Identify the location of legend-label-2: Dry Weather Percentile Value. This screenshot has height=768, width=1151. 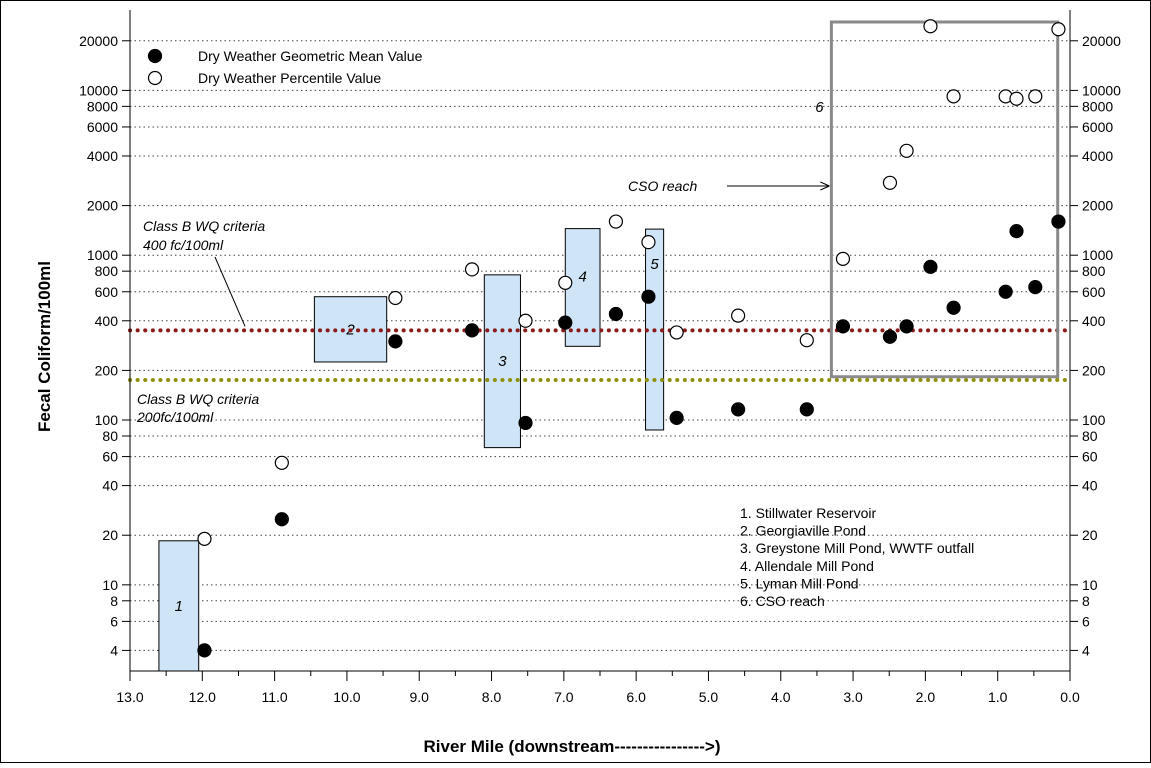
(289, 78).